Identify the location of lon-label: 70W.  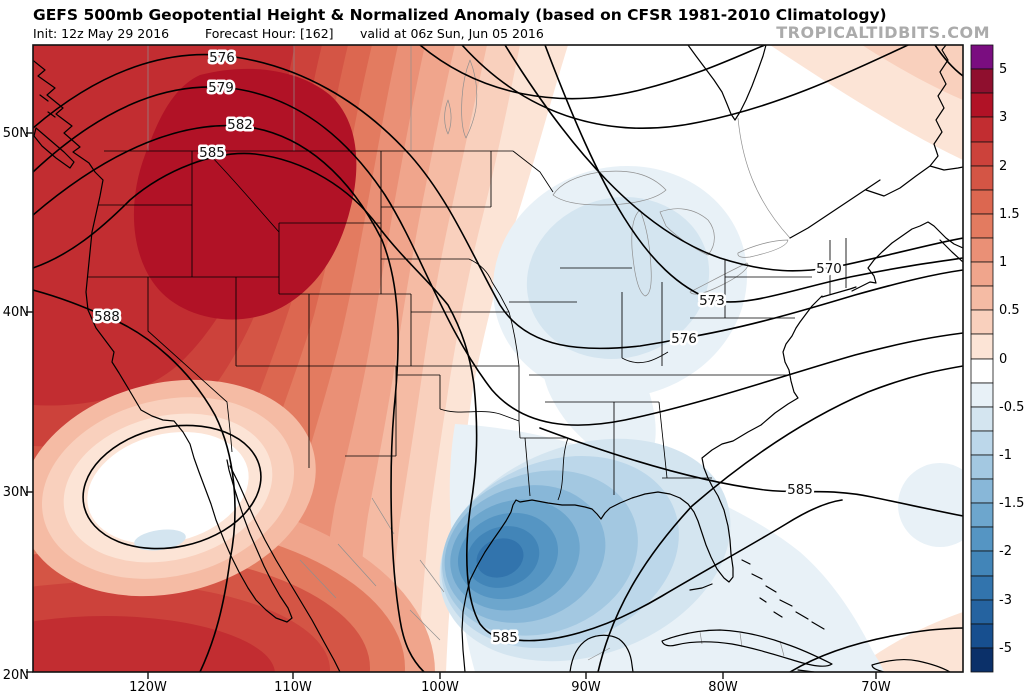
(876, 687).